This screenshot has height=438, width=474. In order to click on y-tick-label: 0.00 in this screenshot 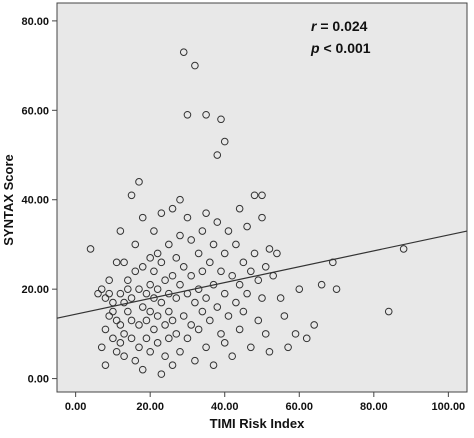, I will do `click(38, 380)`.